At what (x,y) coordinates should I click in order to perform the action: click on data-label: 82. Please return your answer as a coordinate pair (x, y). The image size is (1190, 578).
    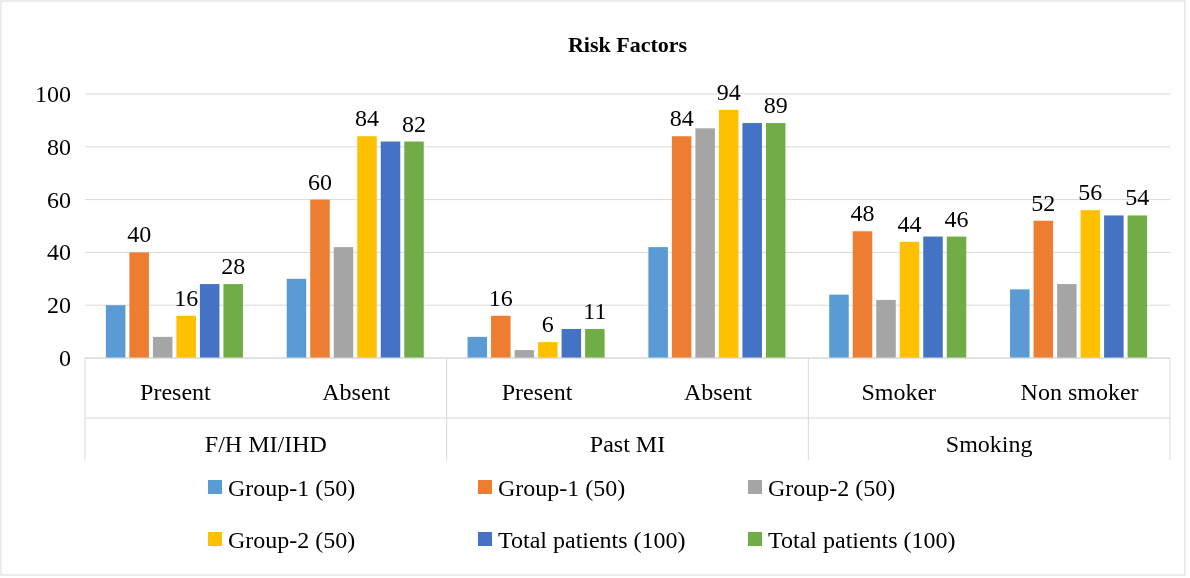
    Looking at the image, I should click on (414, 123).